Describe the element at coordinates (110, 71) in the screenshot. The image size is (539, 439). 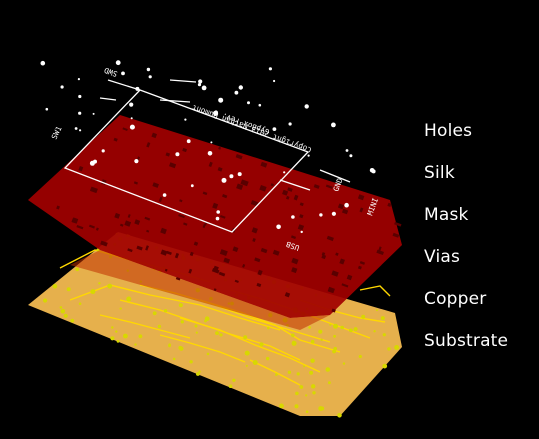
I see `silk-swd-text: SWD` at that location.